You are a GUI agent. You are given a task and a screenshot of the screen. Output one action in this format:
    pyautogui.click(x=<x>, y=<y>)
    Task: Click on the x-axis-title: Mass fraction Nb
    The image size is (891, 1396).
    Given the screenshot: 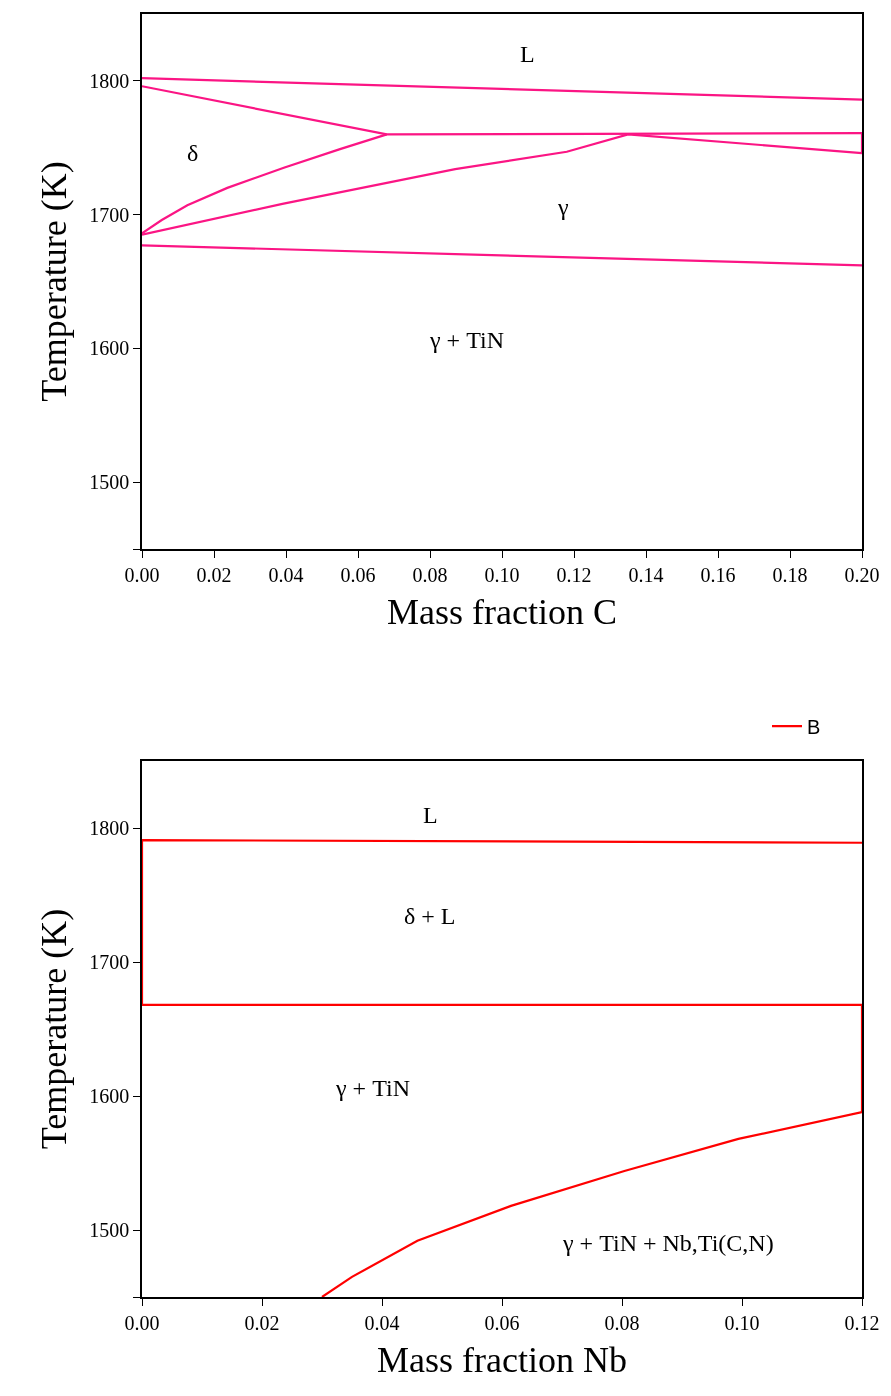 What is the action you would take?
    pyautogui.click(x=502, y=1359)
    